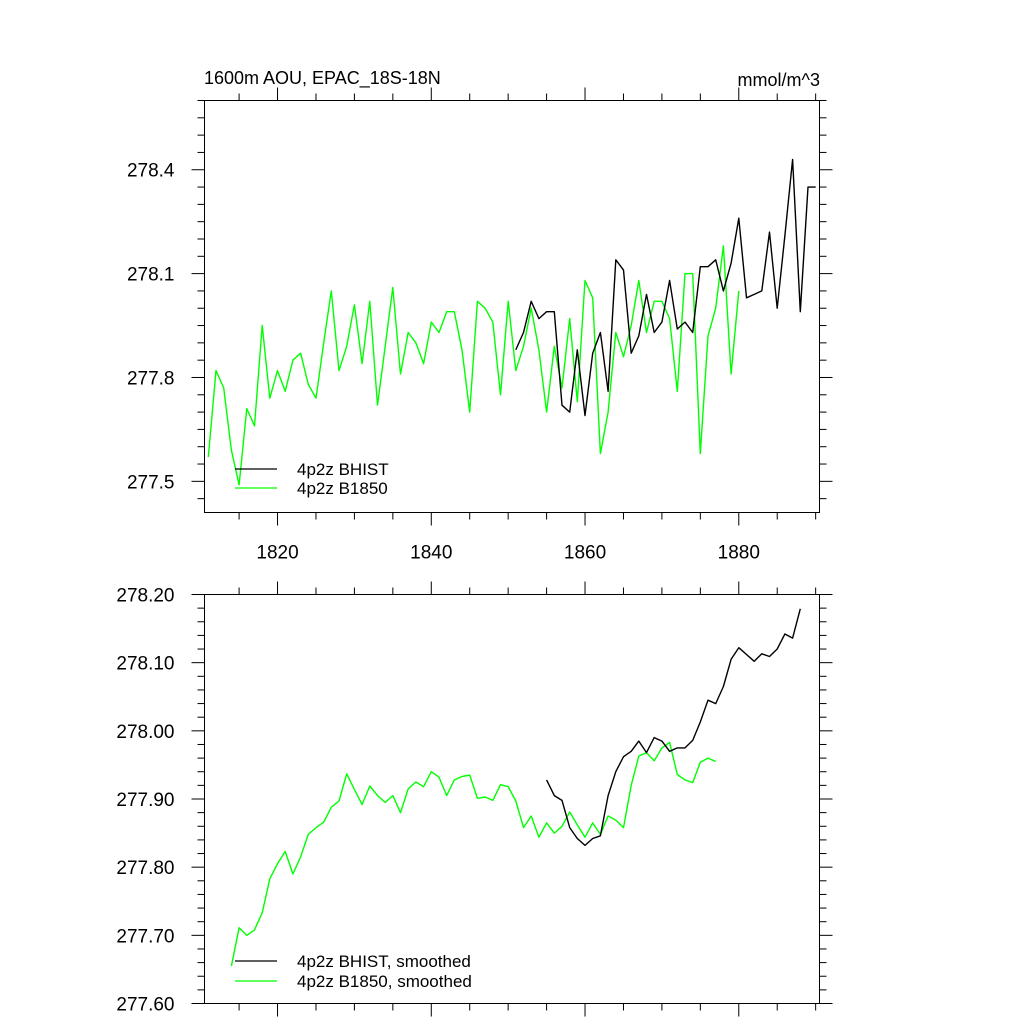 The height and width of the screenshot is (1024, 1024). What do you see at coordinates (343, 469) in the screenshot?
I see `legend-label-bhist: 4p2z BHIST` at bounding box center [343, 469].